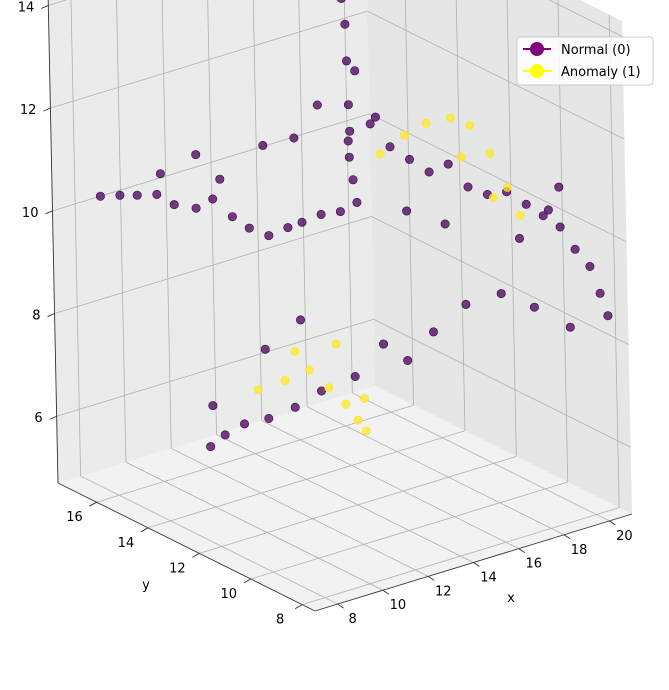 The image size is (669, 690). I want to click on z-tick-label: 10, so click(30, 213).